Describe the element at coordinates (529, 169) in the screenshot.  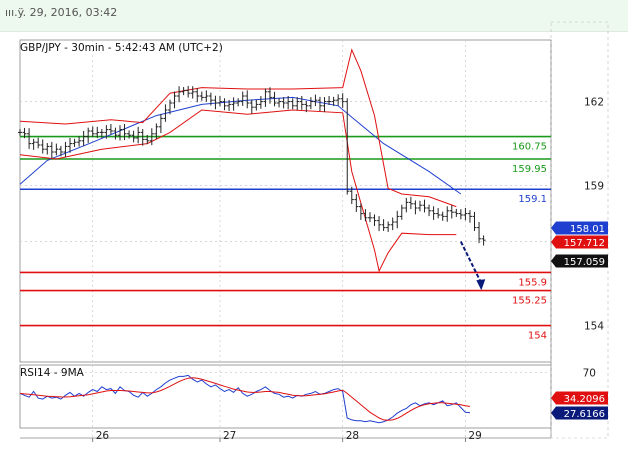
I see `level-label-1: 159.95` at that location.